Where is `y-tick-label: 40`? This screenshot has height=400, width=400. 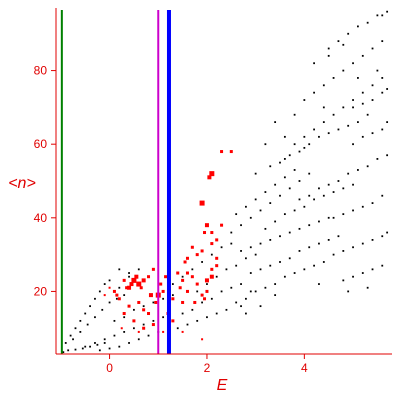 y-tick-label: 40 is located at coordinates (41, 218).